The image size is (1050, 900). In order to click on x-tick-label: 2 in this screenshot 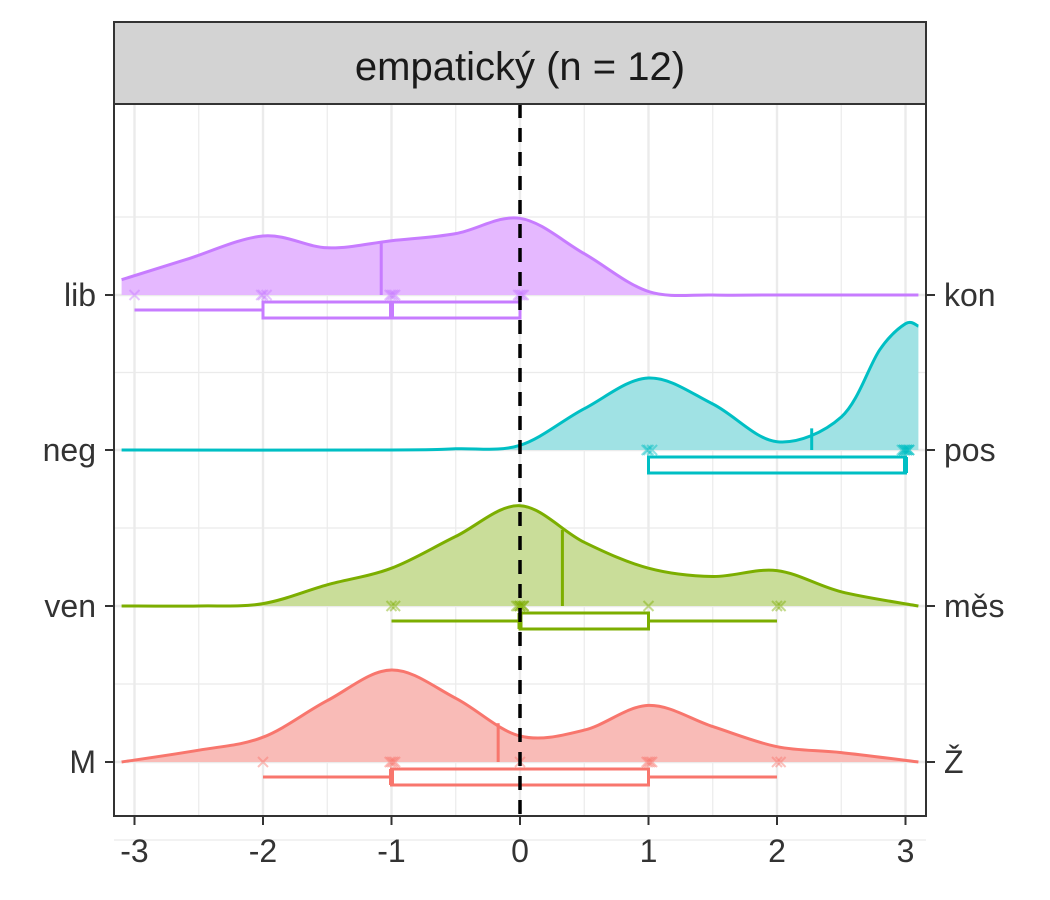, I will do `click(777, 851)`.